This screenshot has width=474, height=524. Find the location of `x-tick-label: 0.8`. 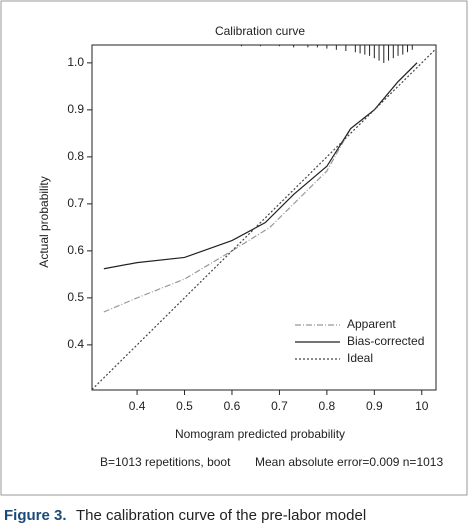

x-tick-label: 0.8 is located at coordinates (327, 406).